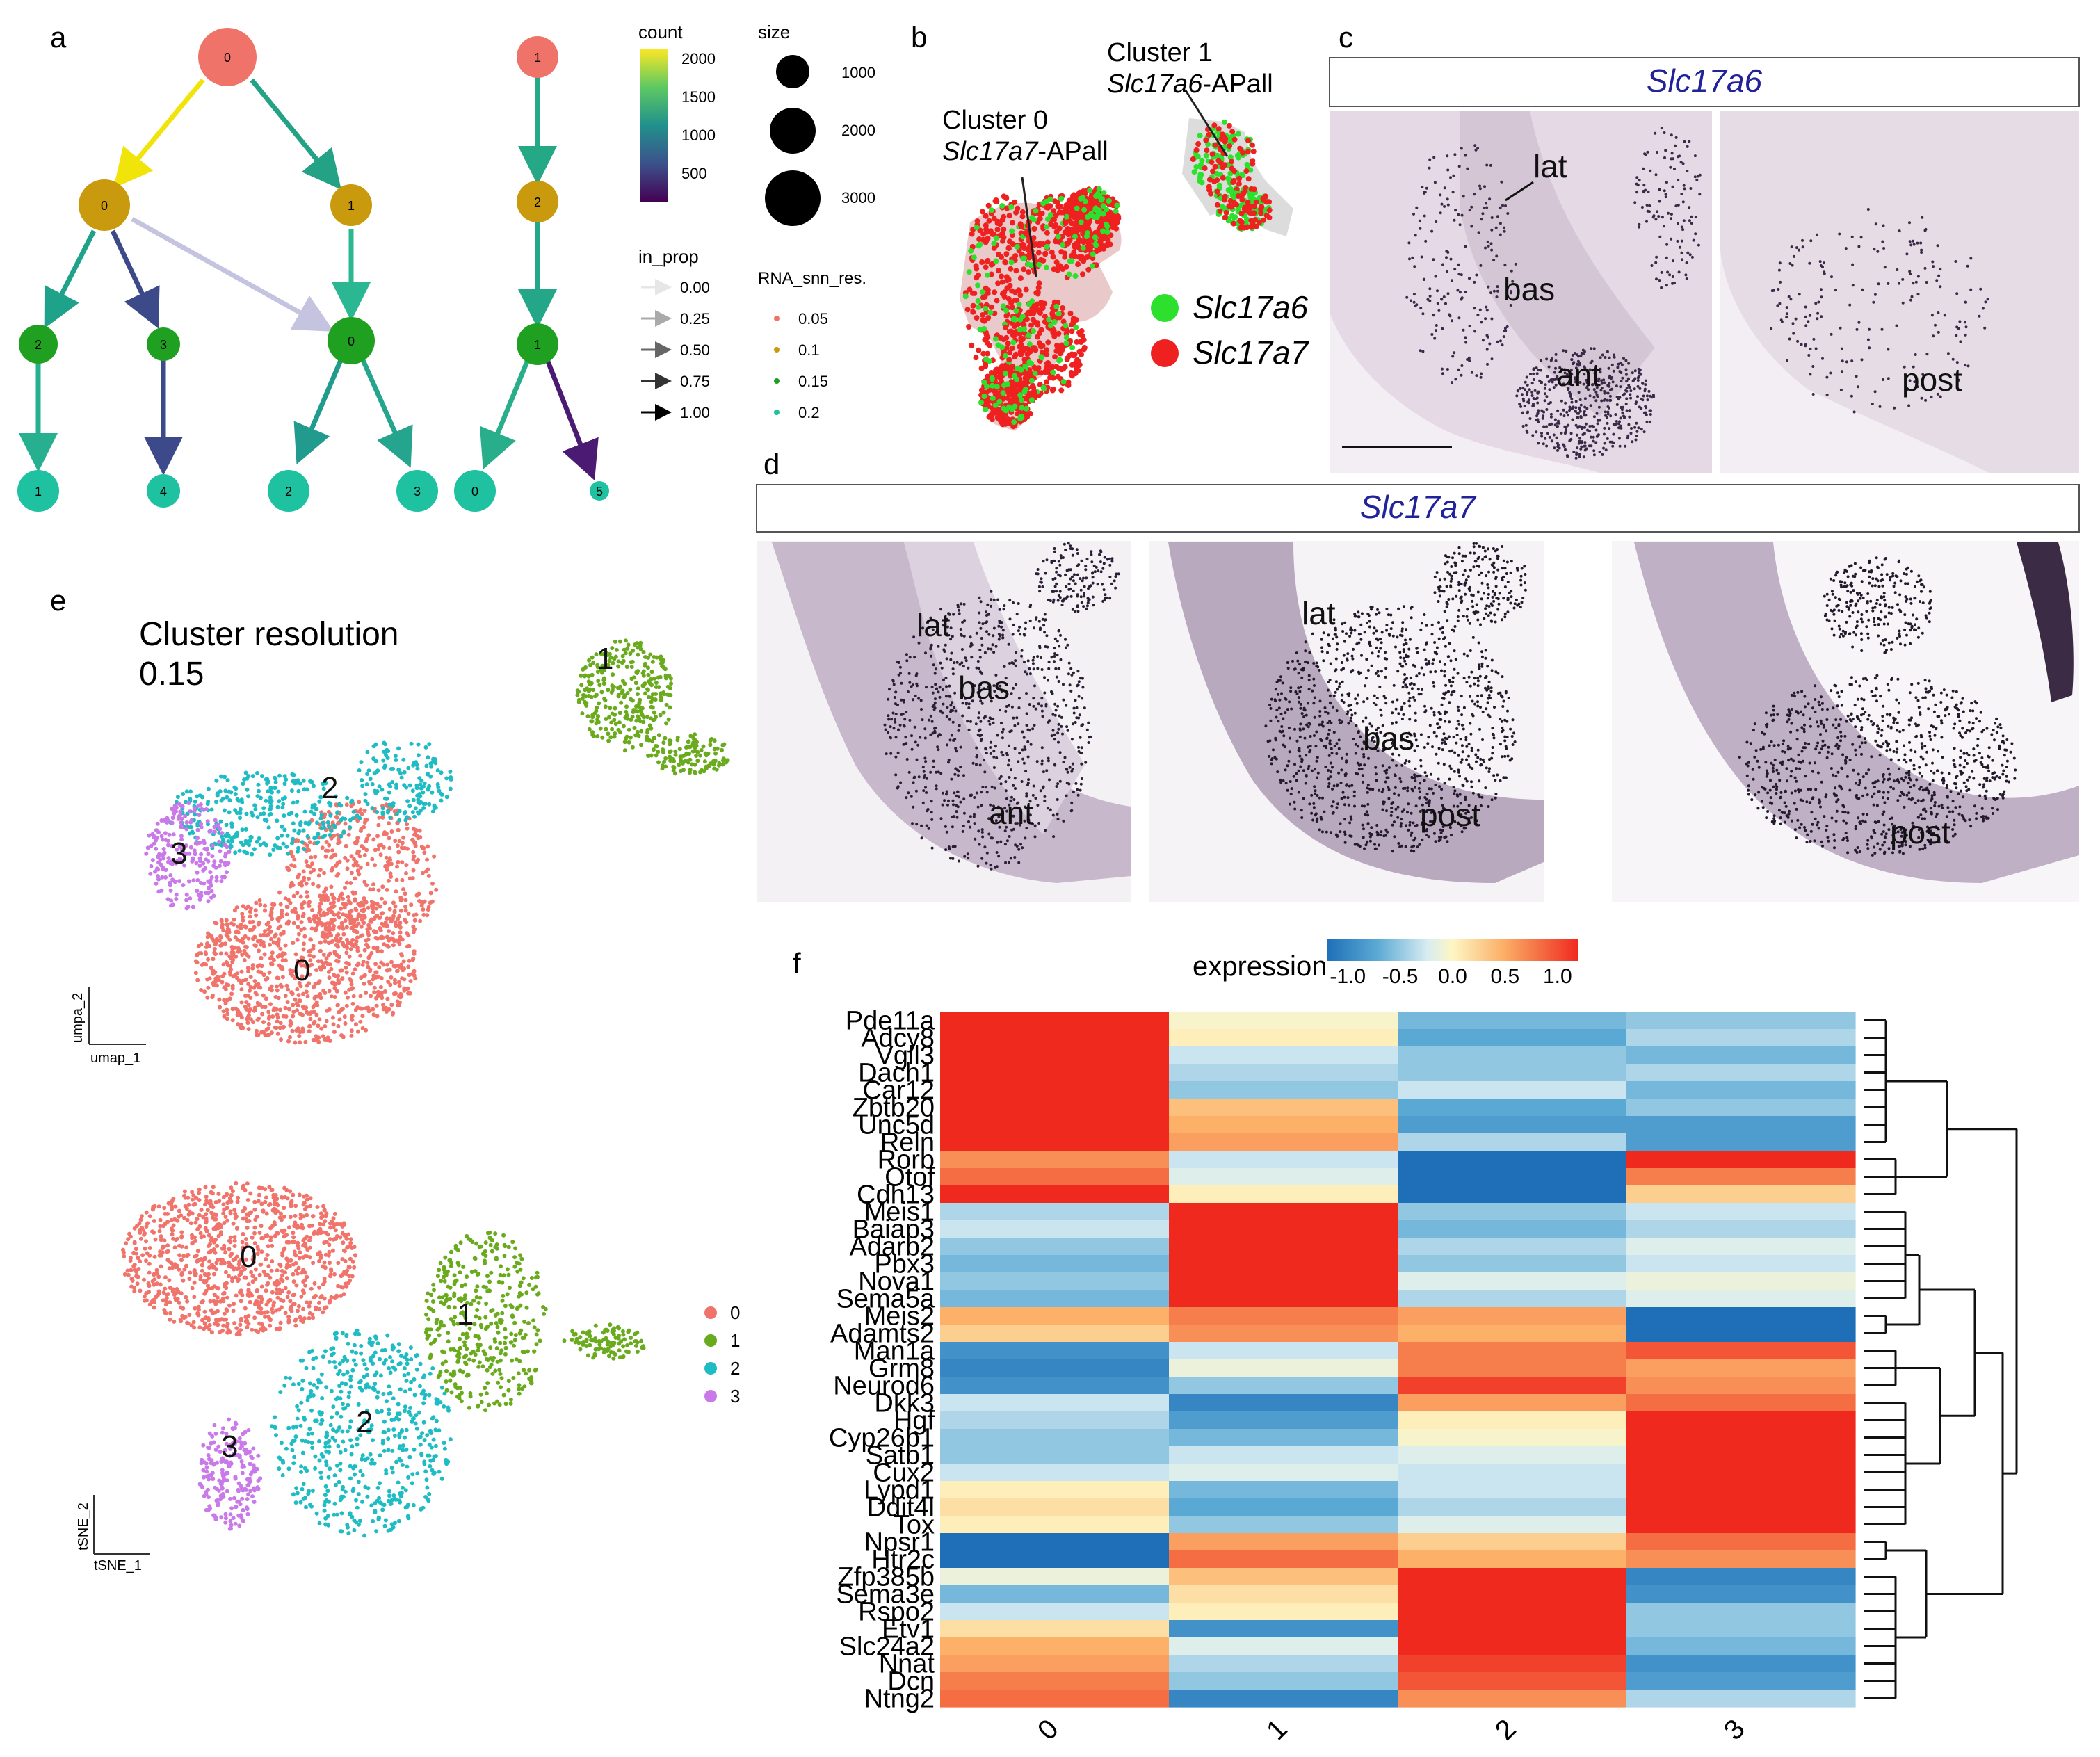 The height and width of the screenshot is (1757, 2100). I want to click on tree-edge, so click(295, 134).